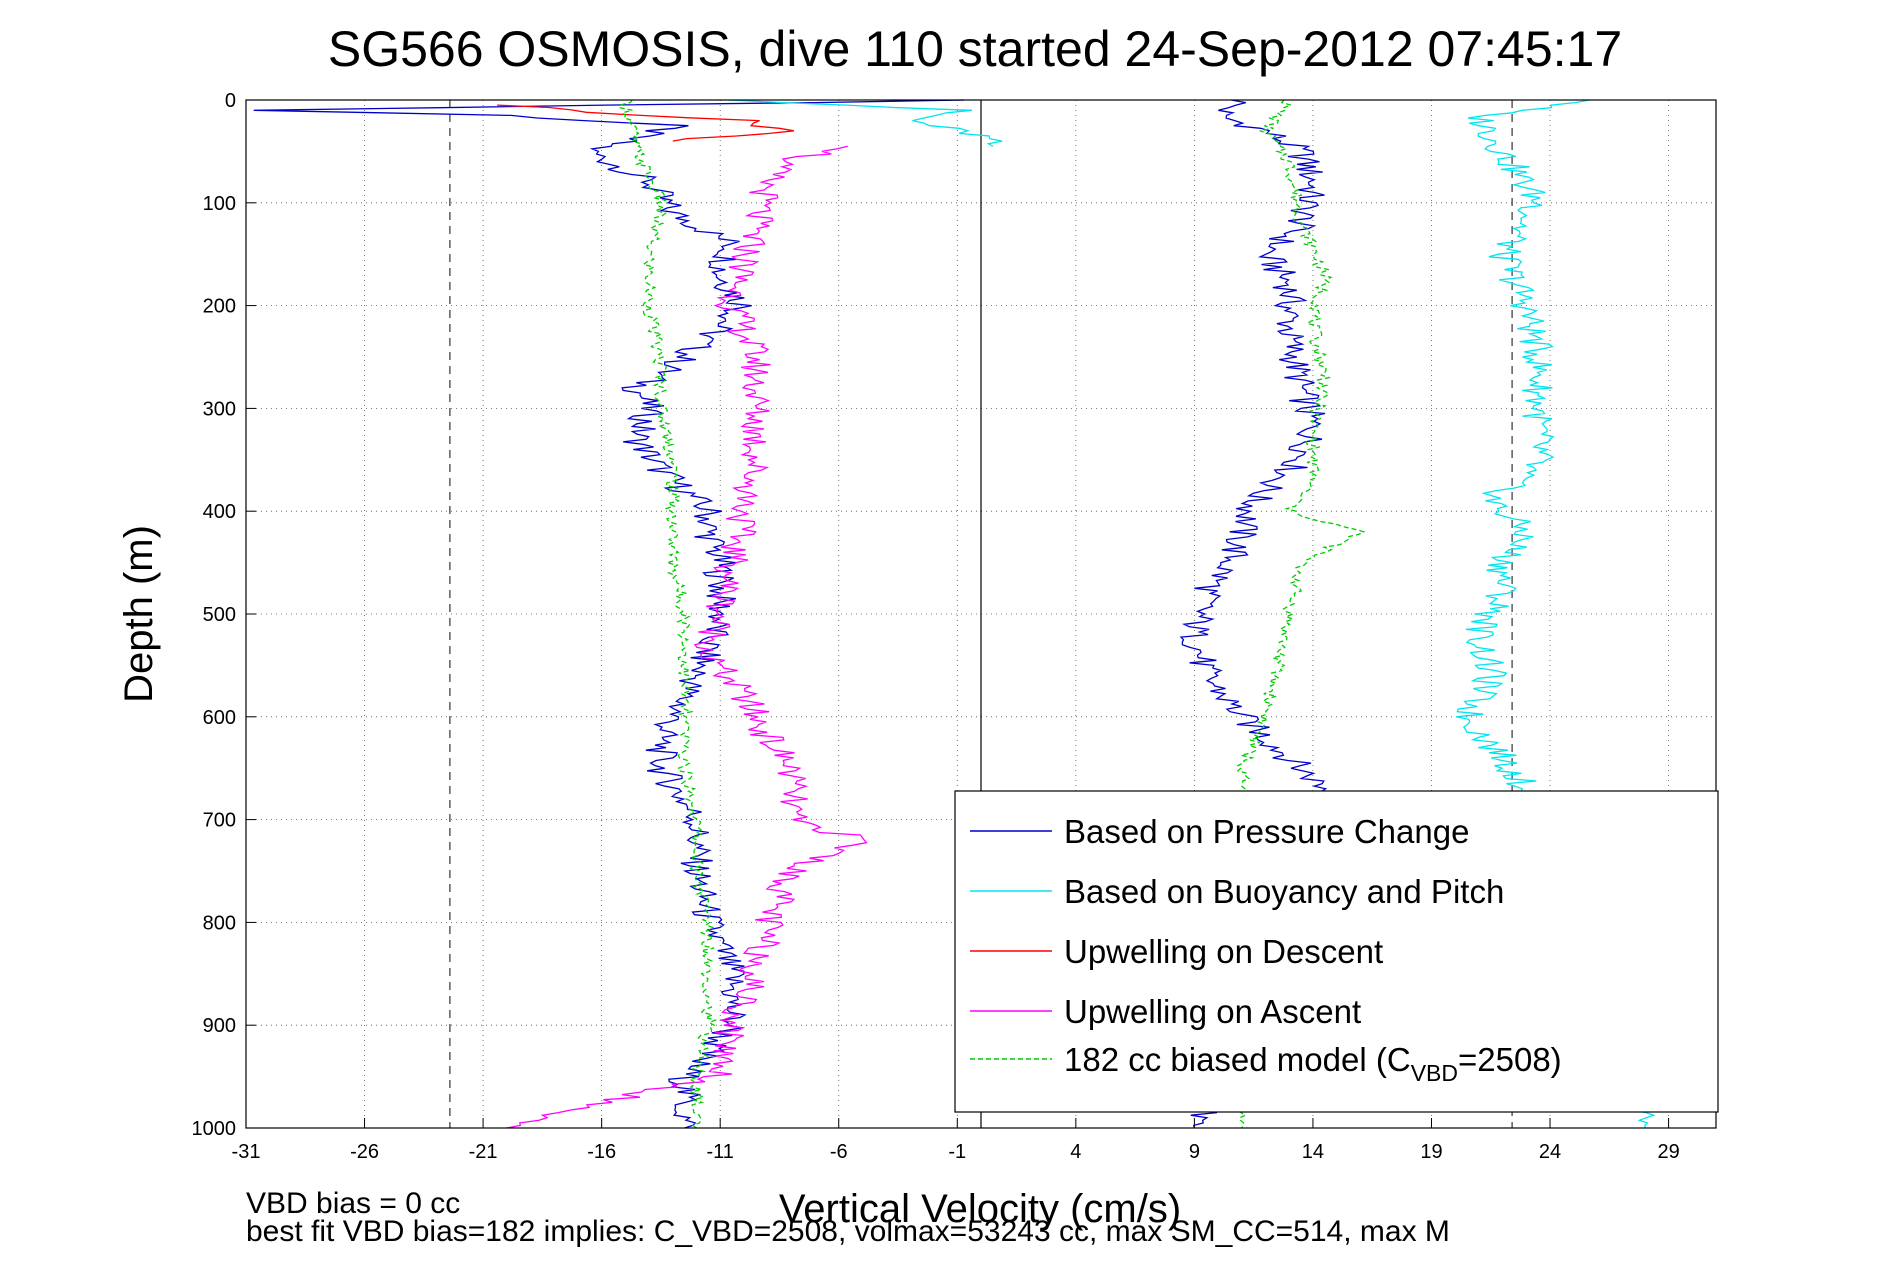 The image size is (1891, 1262). I want to click on y-tick-label: 0, so click(230, 101).